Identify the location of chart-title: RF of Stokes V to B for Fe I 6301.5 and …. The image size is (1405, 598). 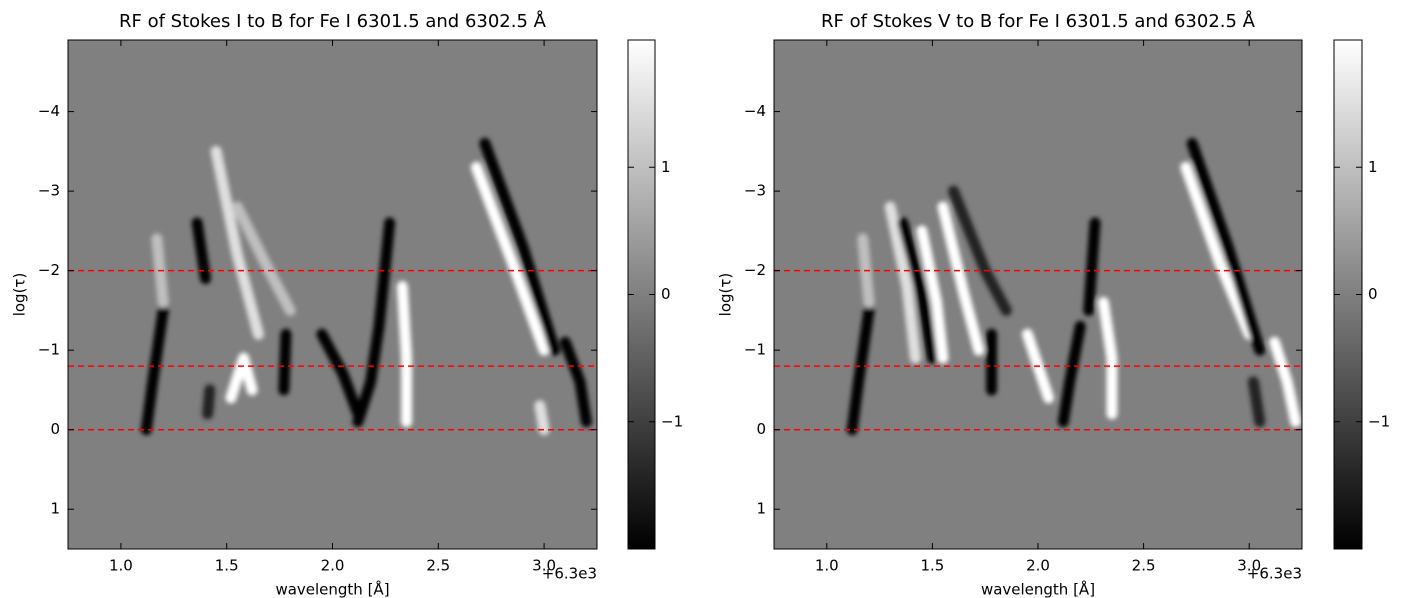
(1038, 21).